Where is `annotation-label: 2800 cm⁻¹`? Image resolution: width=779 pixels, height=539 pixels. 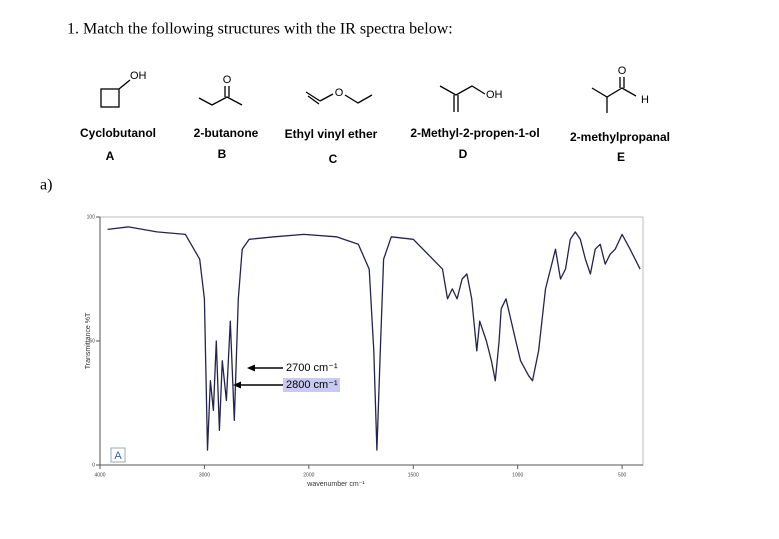 annotation-label: 2800 cm⁻¹ is located at coordinates (312, 385).